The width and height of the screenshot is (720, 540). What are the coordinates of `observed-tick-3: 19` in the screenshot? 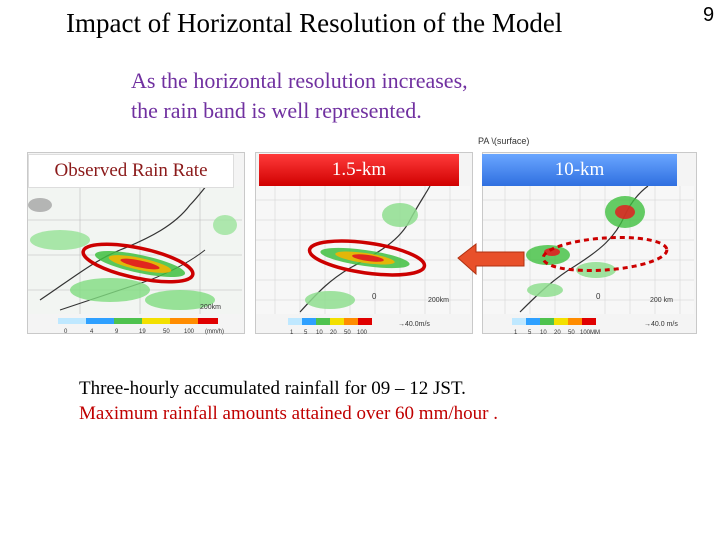 It's located at (142, 332).